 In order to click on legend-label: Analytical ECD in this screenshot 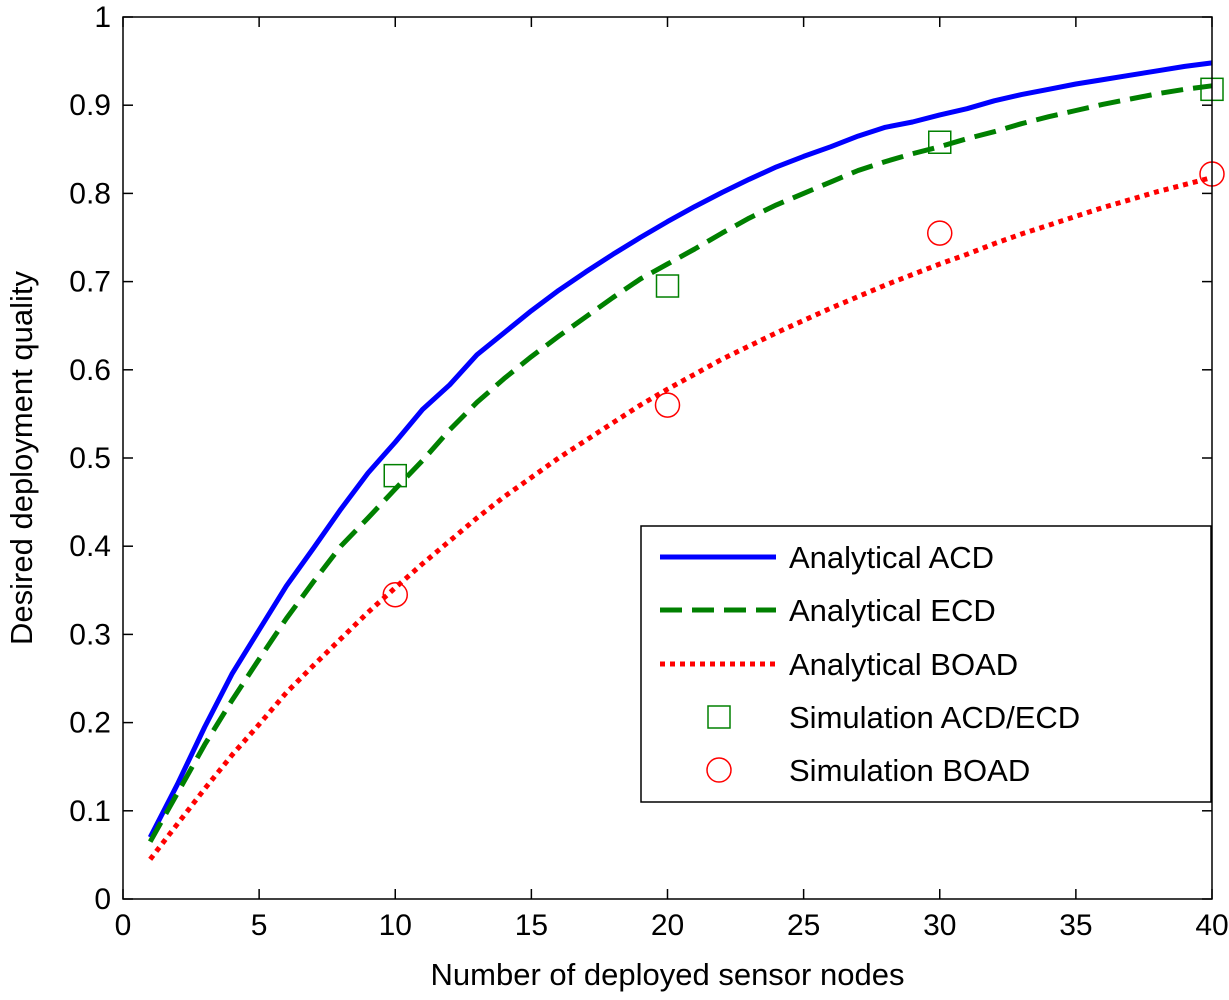, I will do `click(892, 610)`.